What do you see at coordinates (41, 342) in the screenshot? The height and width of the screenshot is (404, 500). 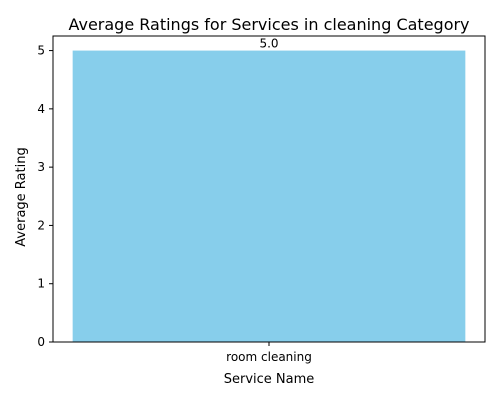 I see `y-tick-label: 0` at bounding box center [41, 342].